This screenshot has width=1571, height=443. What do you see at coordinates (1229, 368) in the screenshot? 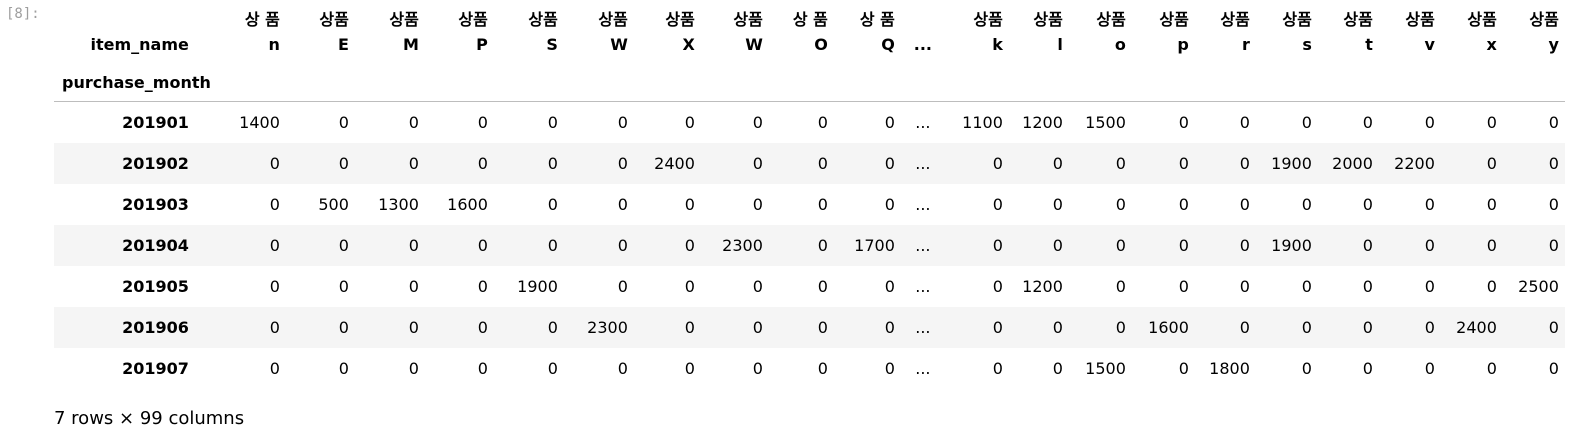
I see `table-cell: 1800` at bounding box center [1229, 368].